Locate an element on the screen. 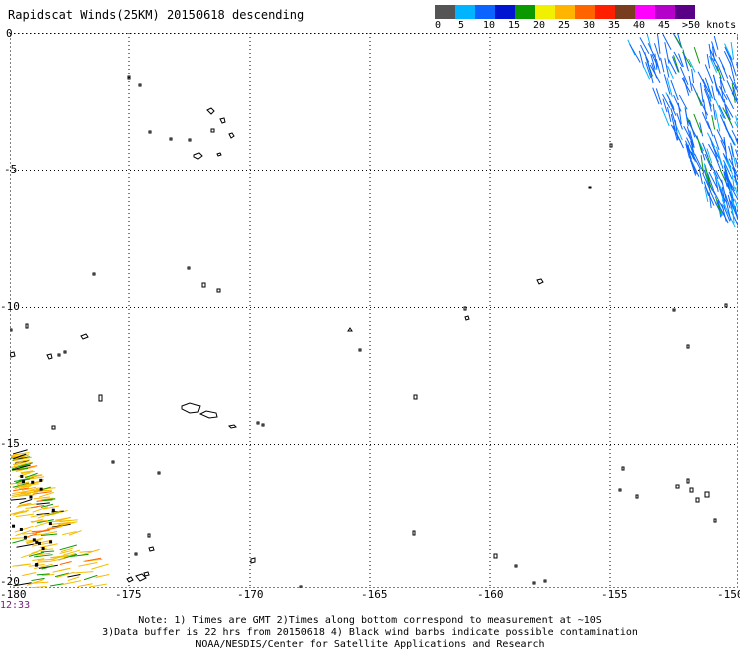 Image resolution: width=740 pixels, height=651 pixels. colorbar-label: 35 is located at coordinates (614, 25).